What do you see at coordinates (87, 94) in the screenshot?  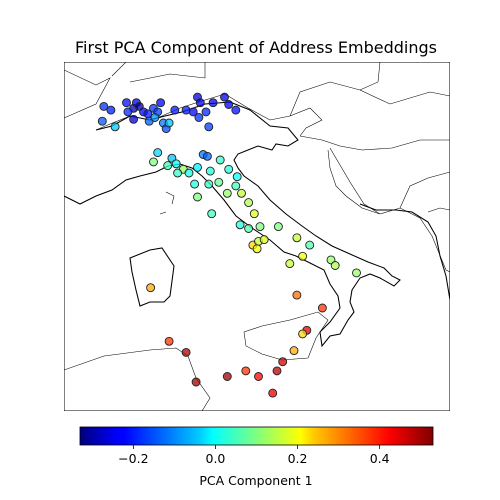 I see `border-north-west` at bounding box center [87, 94].